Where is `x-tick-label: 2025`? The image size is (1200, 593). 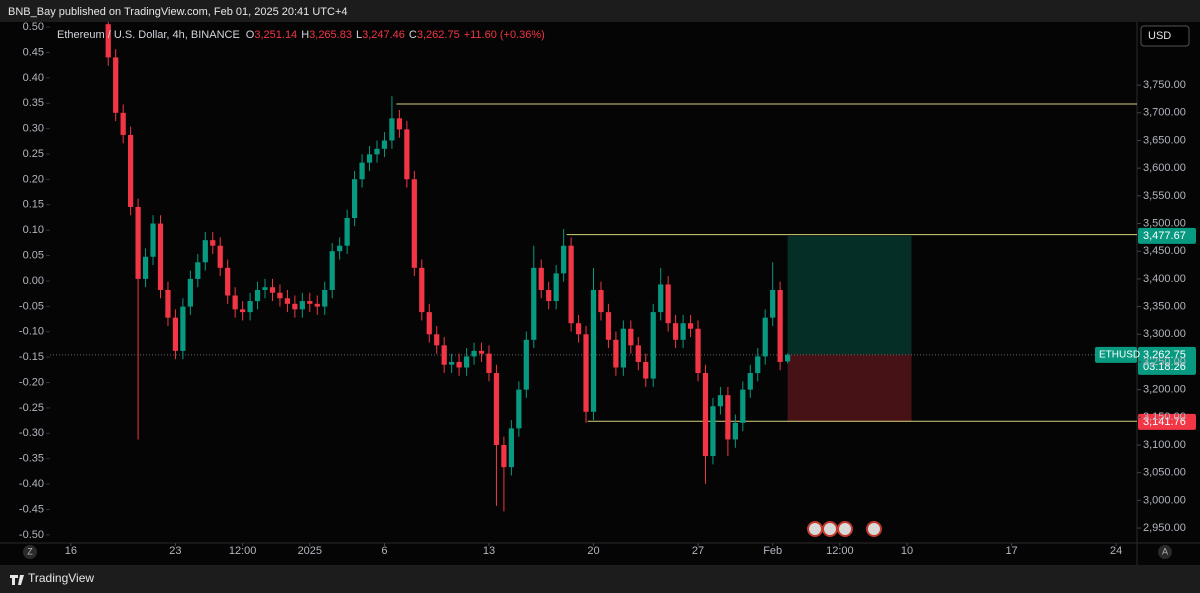
x-tick-label: 2025 is located at coordinates (310, 551).